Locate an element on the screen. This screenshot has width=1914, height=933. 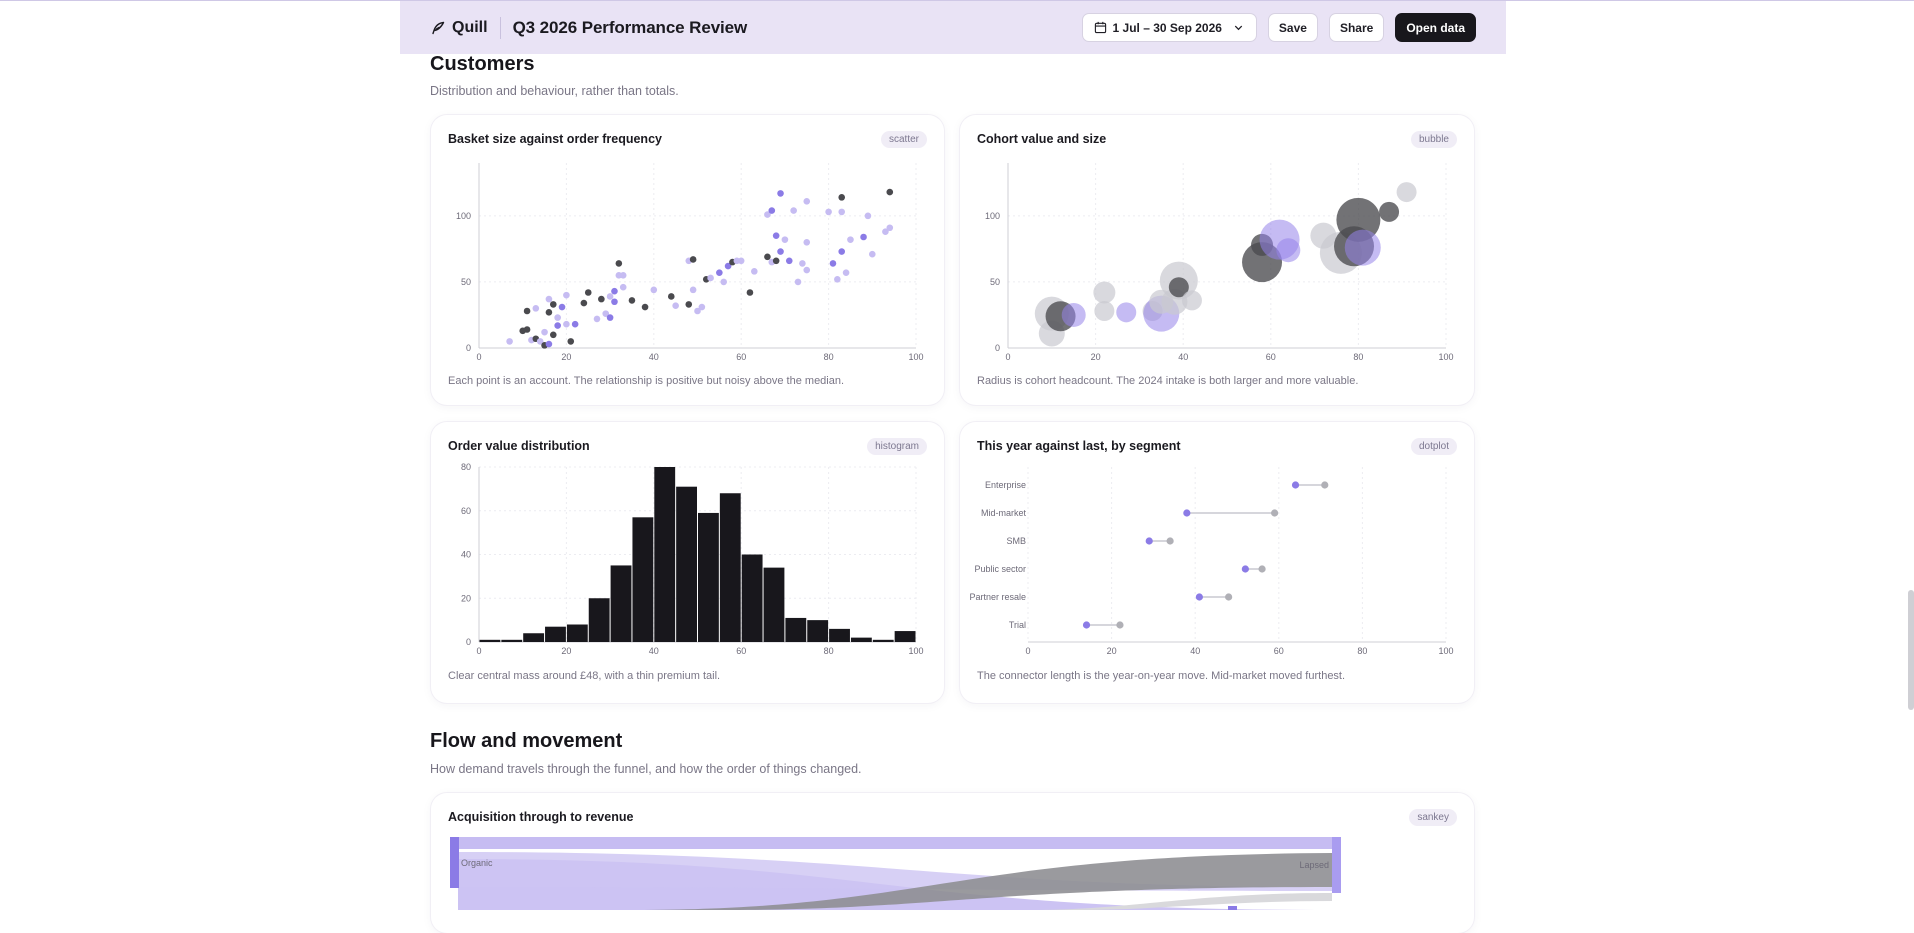
category-label: Public sector is located at coordinates (1000, 569).